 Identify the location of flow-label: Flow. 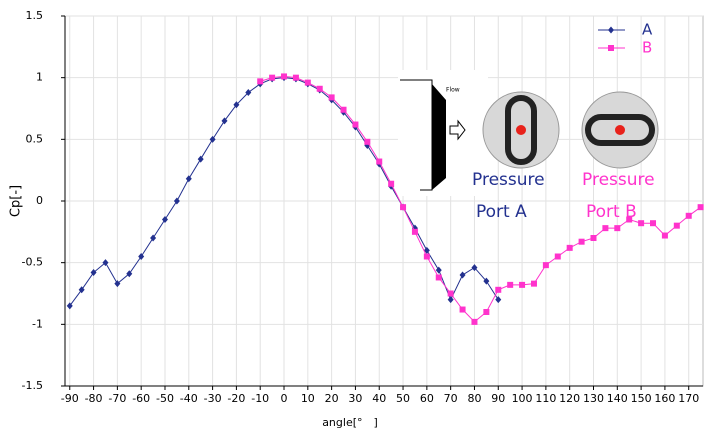
(453, 90).